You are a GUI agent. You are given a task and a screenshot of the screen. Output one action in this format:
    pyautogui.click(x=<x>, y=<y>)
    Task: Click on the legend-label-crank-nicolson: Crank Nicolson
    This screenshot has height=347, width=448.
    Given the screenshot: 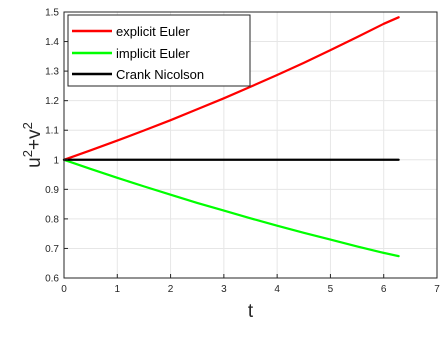 What is the action you would take?
    pyautogui.click(x=160, y=74)
    